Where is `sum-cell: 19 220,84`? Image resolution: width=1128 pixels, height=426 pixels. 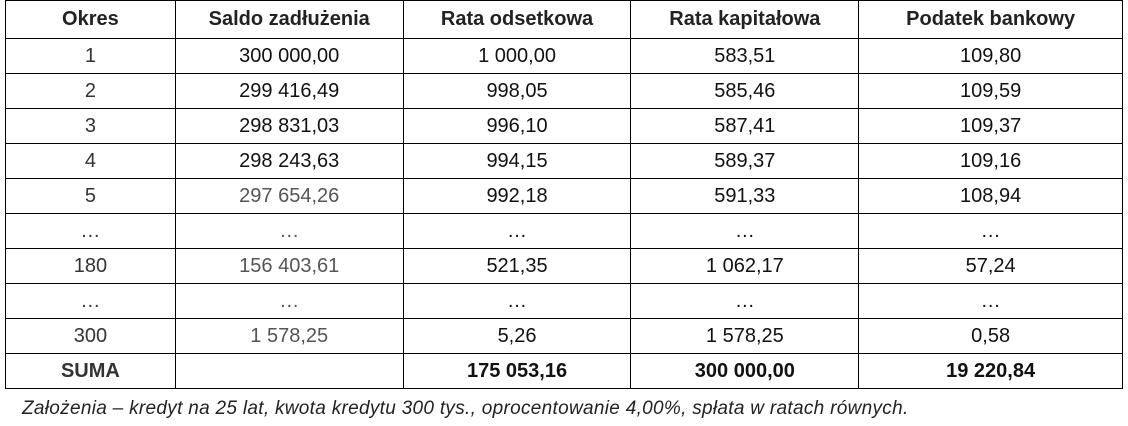 sum-cell: 19 220,84 is located at coordinates (990, 371).